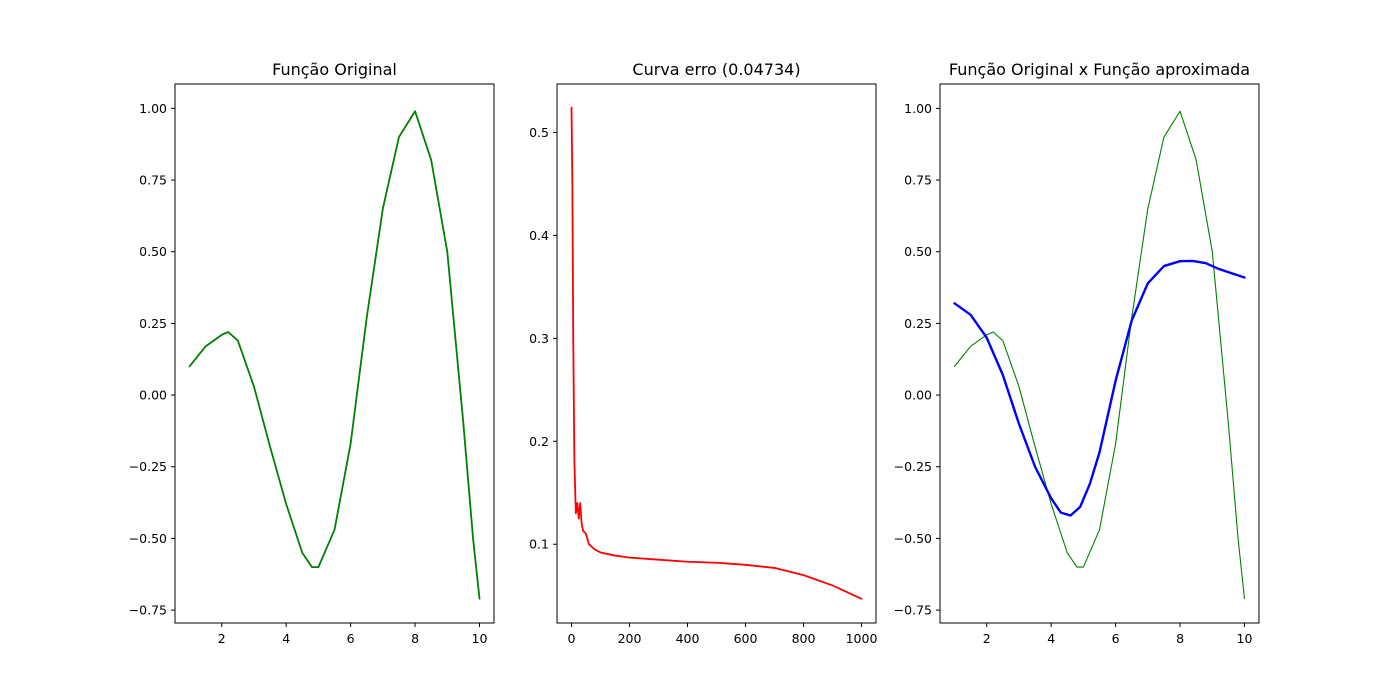 The height and width of the screenshot is (700, 1400). What do you see at coordinates (539, 235) in the screenshot?
I see `y-tick-label: 0.4` at bounding box center [539, 235].